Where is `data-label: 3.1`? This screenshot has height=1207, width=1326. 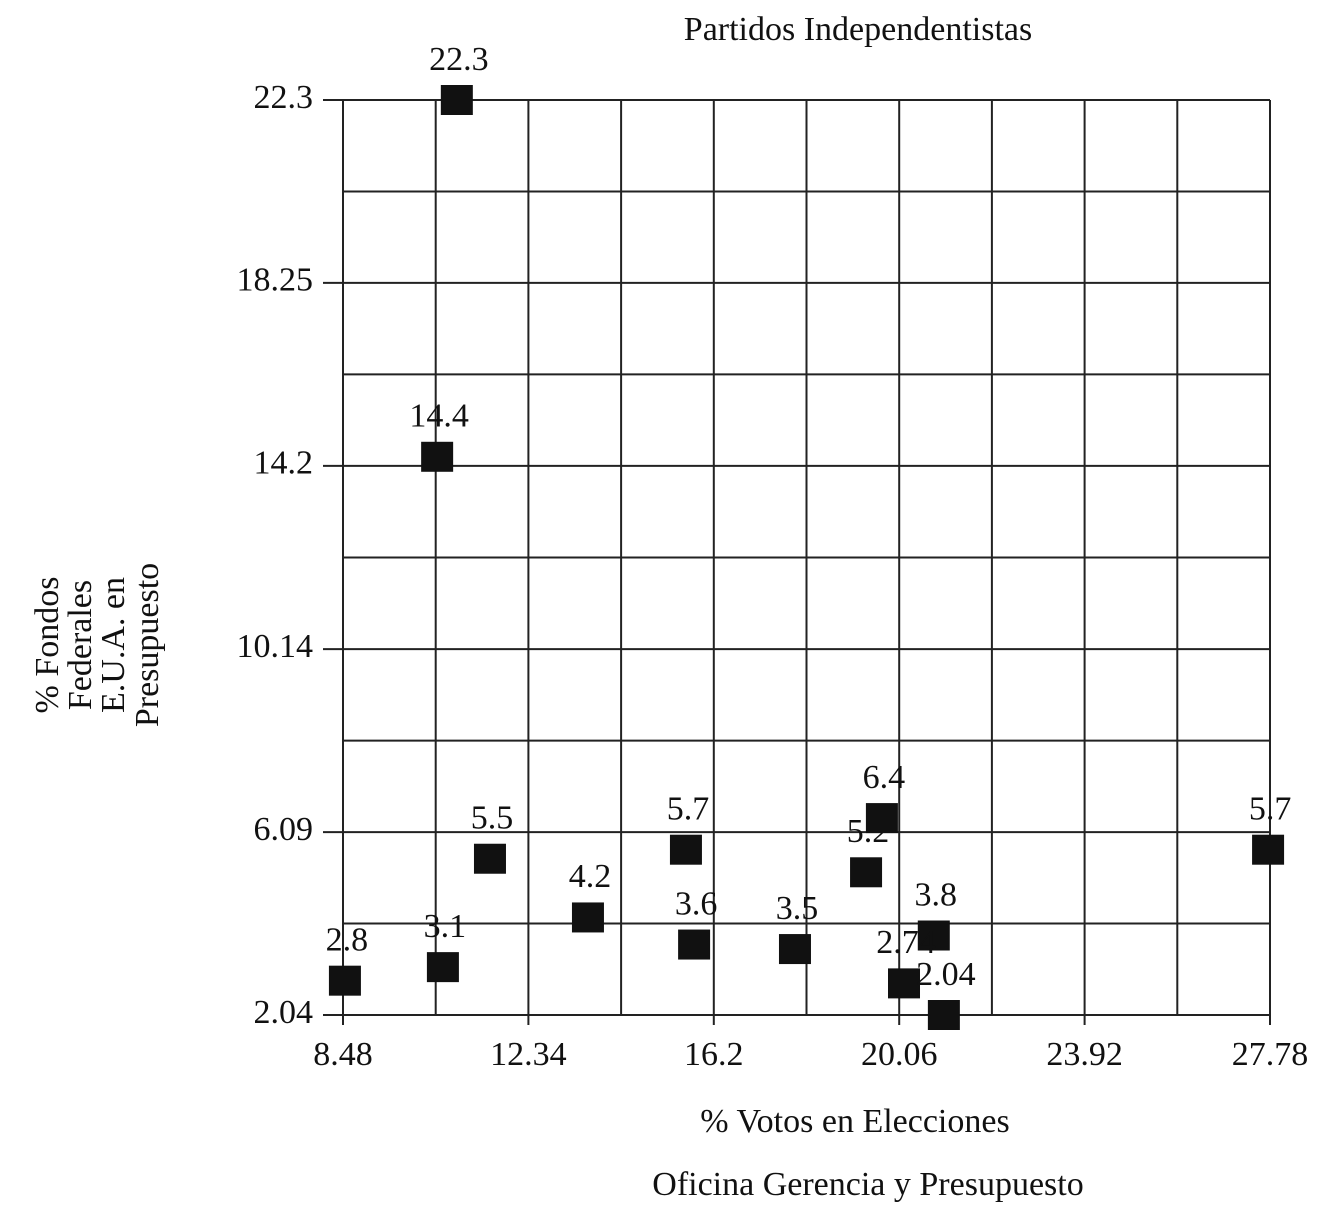 data-label: 3.1 is located at coordinates (445, 926).